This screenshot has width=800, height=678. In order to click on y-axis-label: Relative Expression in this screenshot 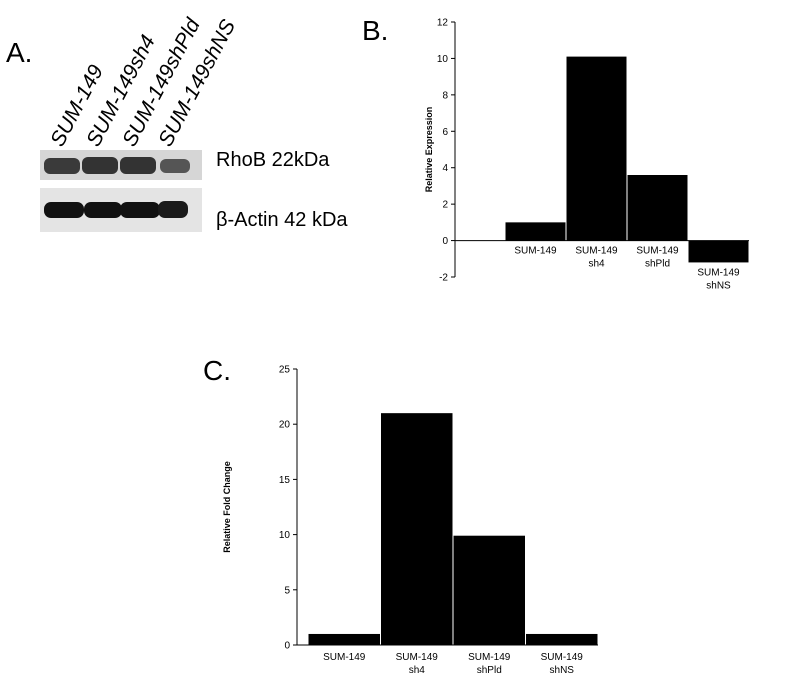, I will do `click(429, 150)`.